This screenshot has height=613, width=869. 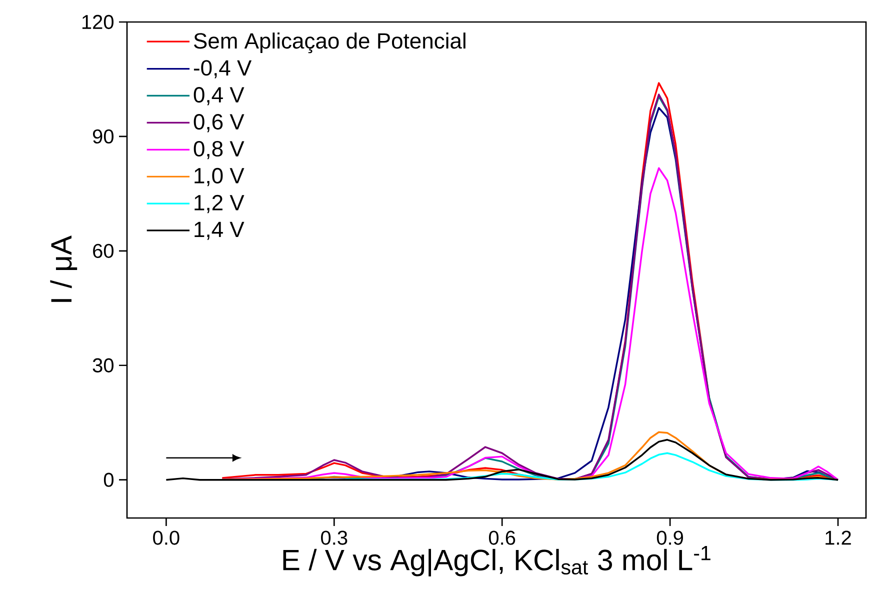 I want to click on y-tick-label: 90, so click(x=103, y=136).